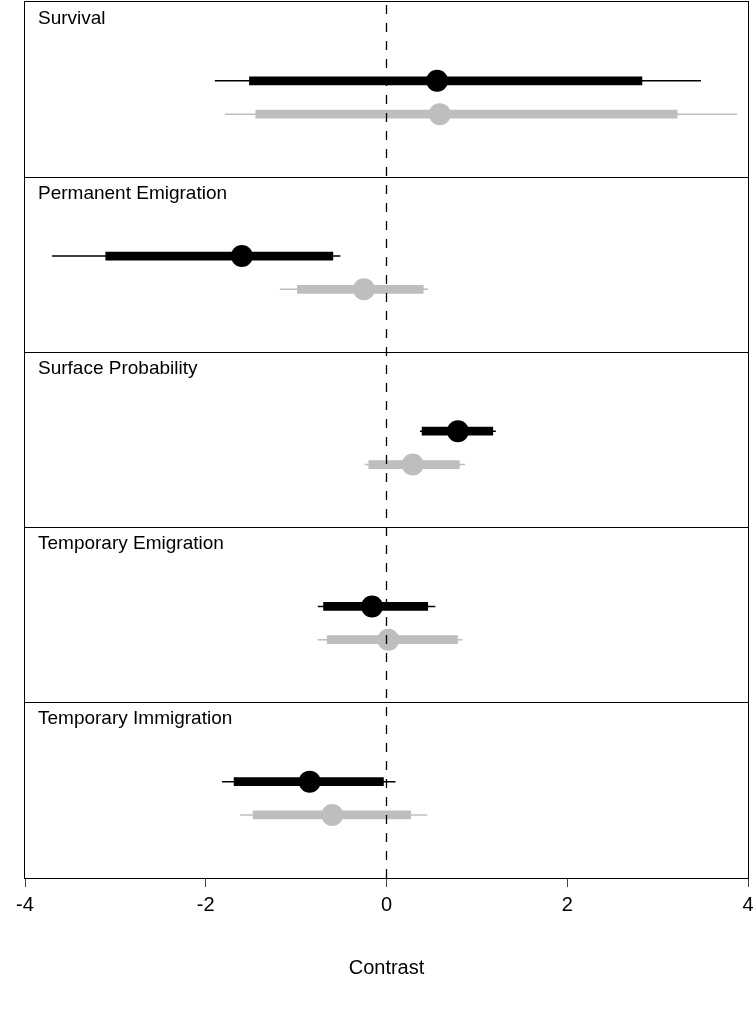 The width and height of the screenshot is (756, 1019). Describe the element at coordinates (135, 717) in the screenshot. I see `y-tick-label: Temporary Immigration` at that location.